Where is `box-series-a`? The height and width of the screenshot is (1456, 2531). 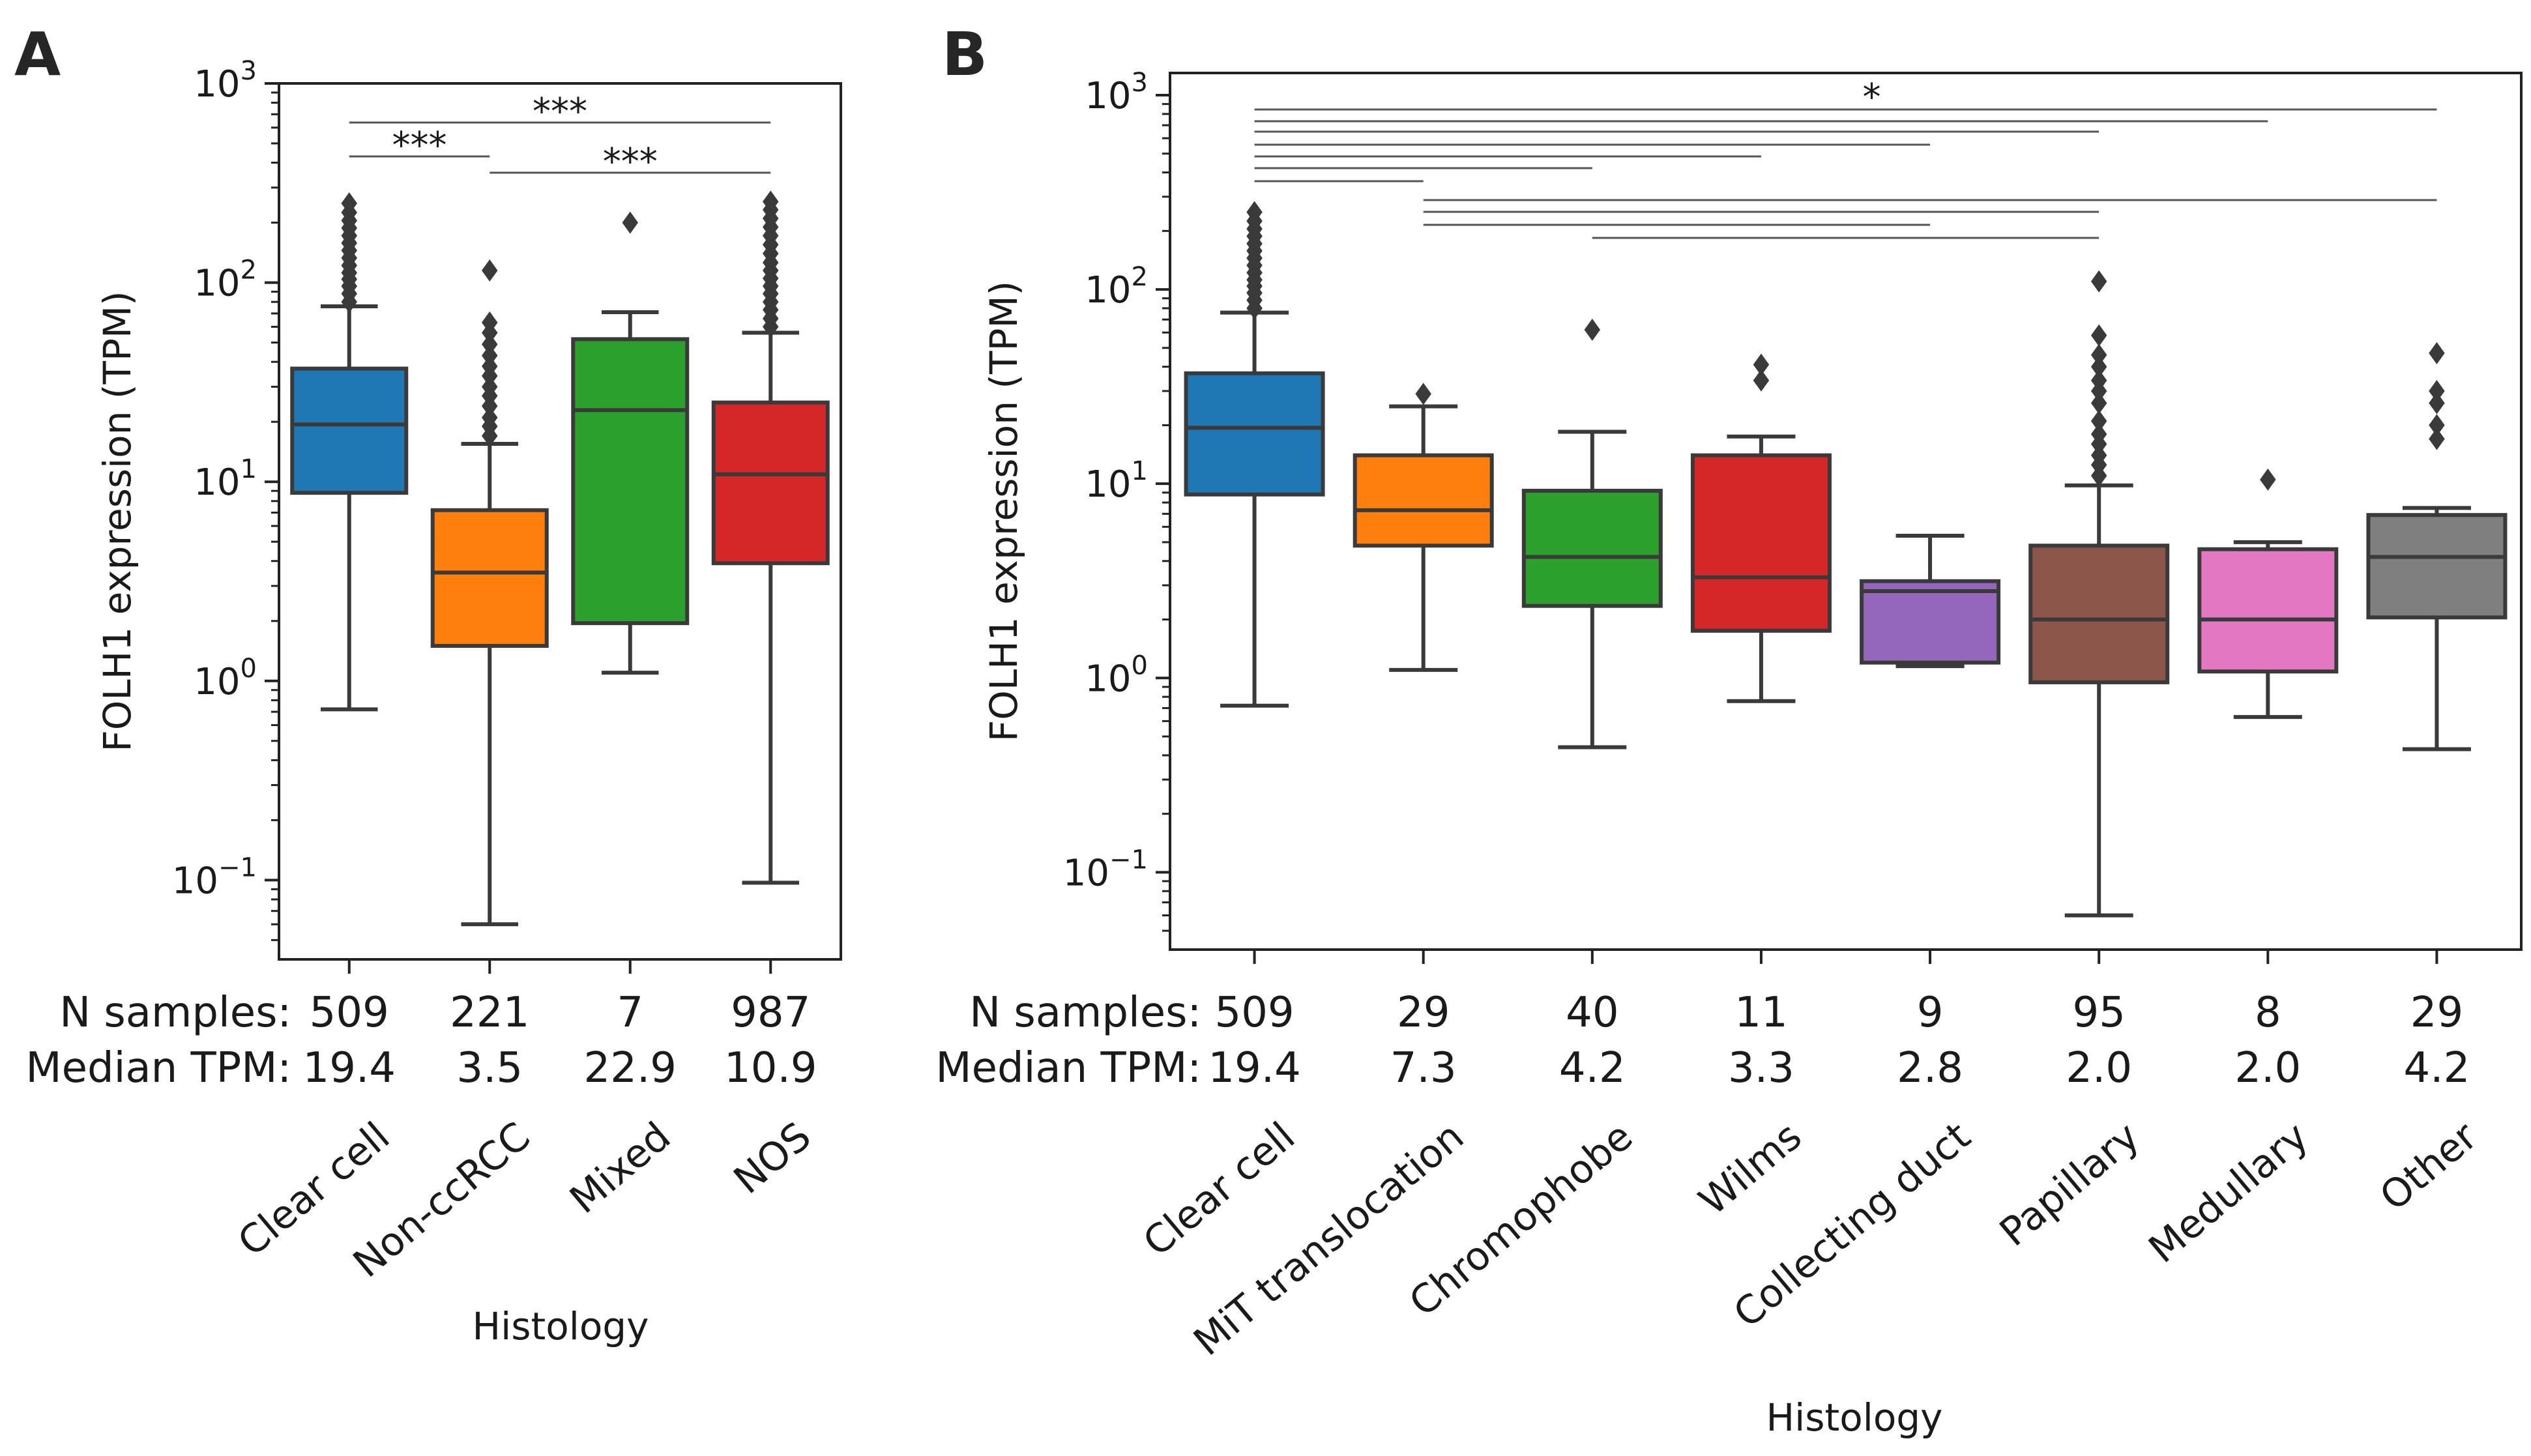
box-series-a is located at coordinates (560, 558).